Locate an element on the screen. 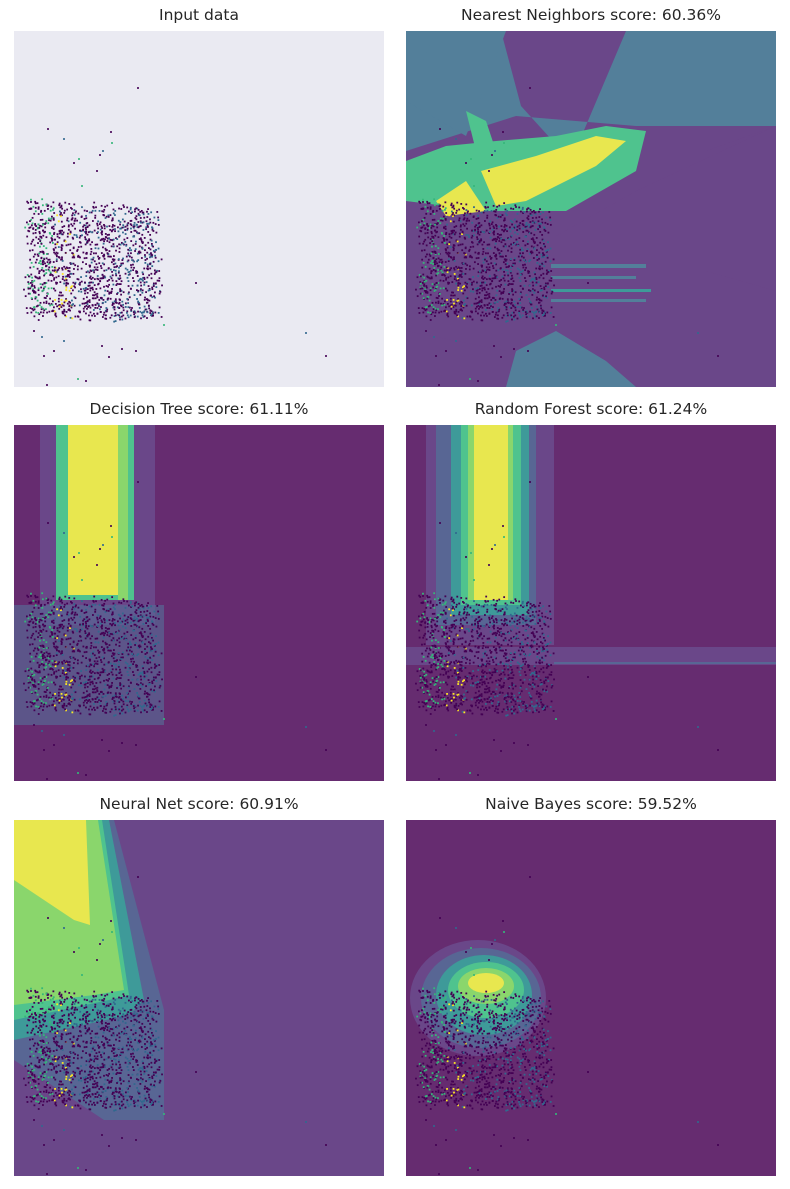 This screenshot has height=1189, width=790. decision-region is located at coordinates (598, 300).